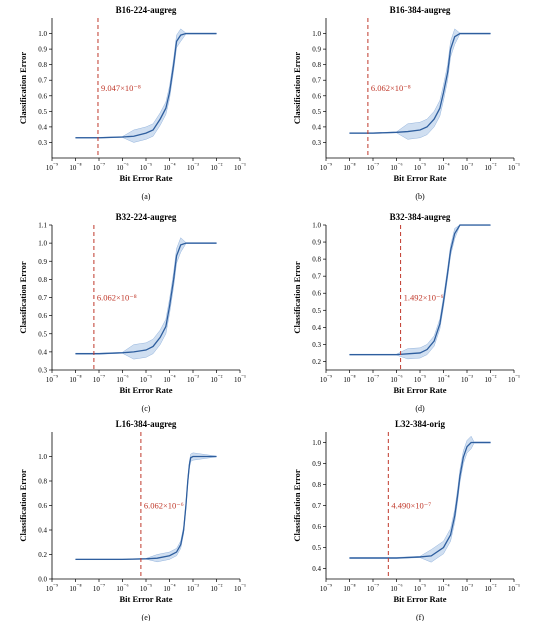 Image resolution: width=550 pixels, height=621 pixels. I want to click on panel-caption: (c), so click(146, 408).